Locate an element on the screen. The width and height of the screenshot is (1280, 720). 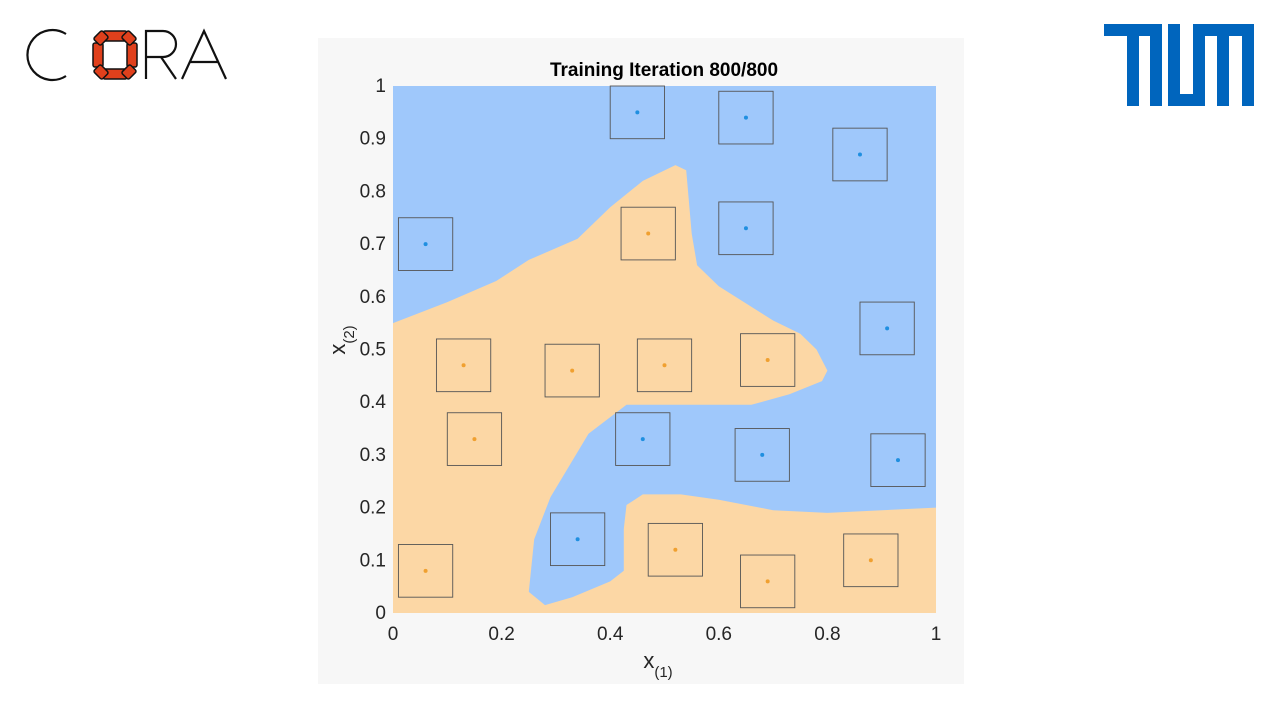
y-axis-label: x(2) is located at coordinates (341, 339).